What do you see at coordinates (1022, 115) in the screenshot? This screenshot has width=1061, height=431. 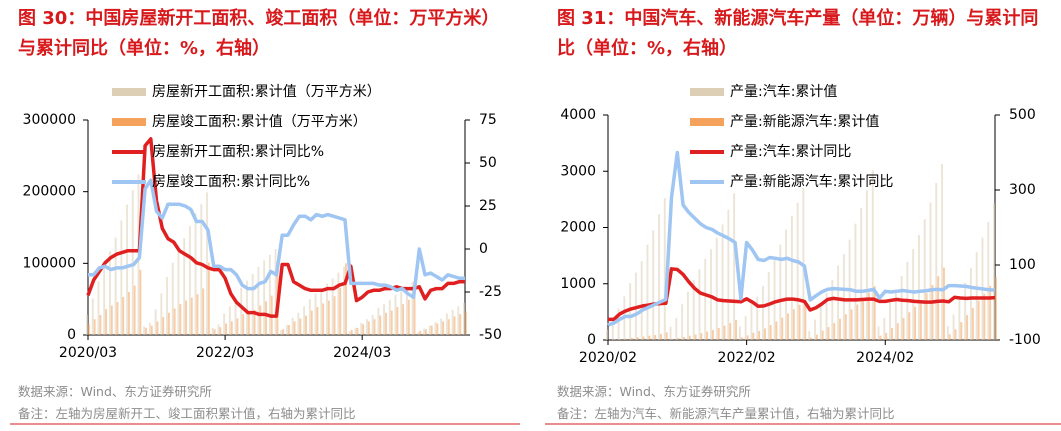 I see `y2-tick-label: 500` at bounding box center [1022, 115].